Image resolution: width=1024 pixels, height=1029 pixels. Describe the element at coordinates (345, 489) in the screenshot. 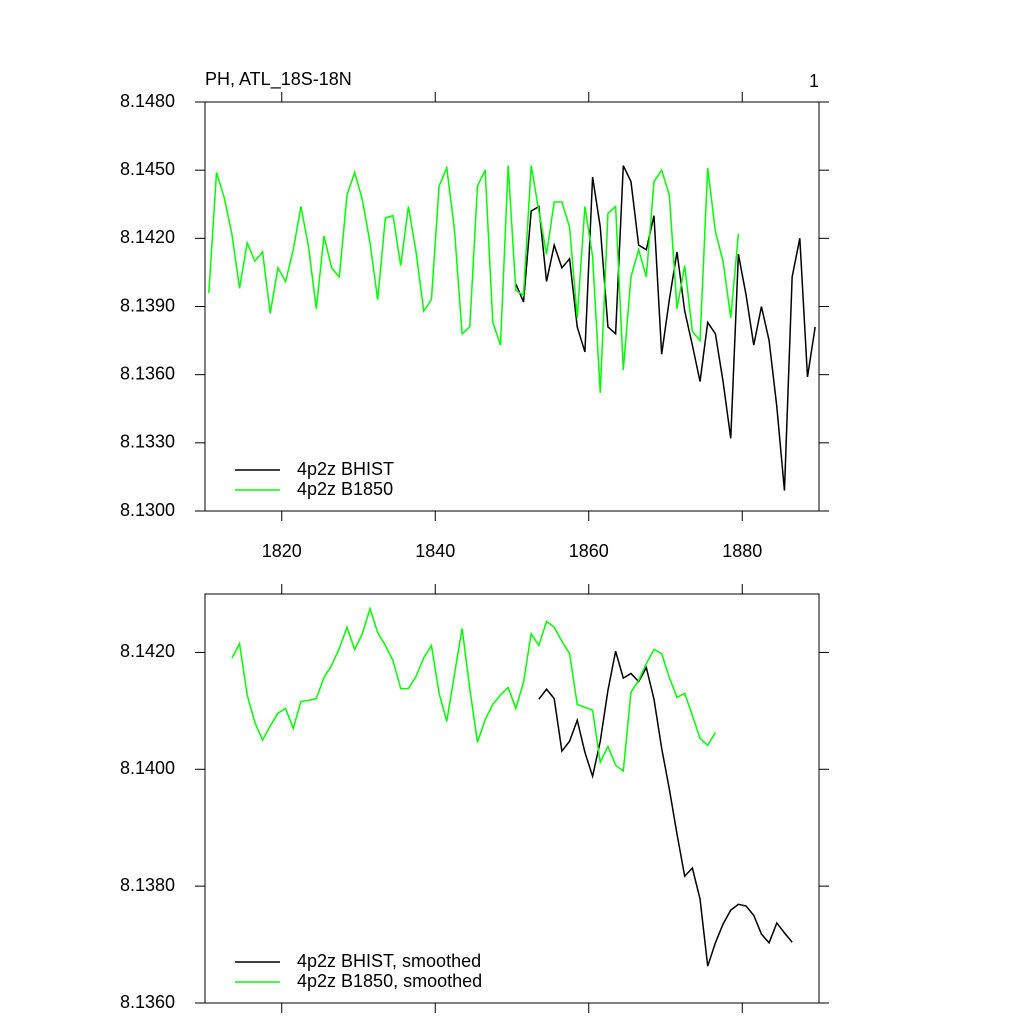

I see `legend-label: 4p2z B1850` at that location.